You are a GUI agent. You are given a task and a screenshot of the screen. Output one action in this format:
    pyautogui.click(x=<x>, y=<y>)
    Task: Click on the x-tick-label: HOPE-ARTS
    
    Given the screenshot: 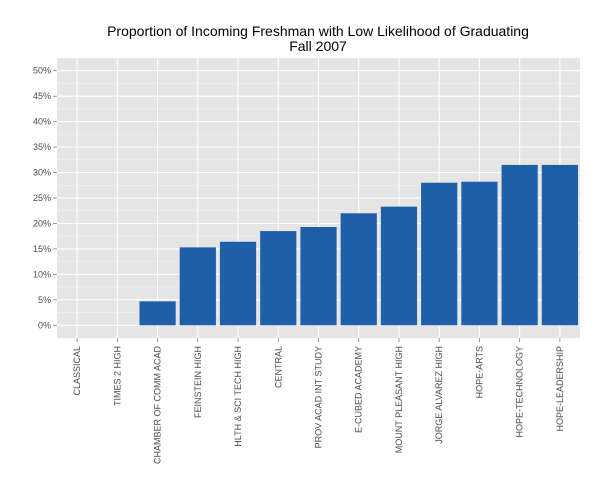 What is the action you would take?
    pyautogui.click(x=479, y=372)
    